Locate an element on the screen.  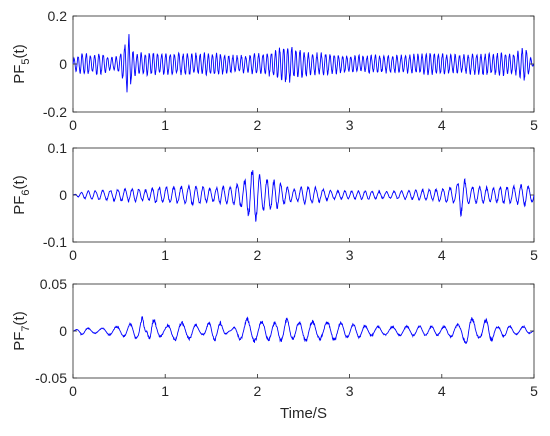
y-tick-label: -0.2 is located at coordinates (55, 112).